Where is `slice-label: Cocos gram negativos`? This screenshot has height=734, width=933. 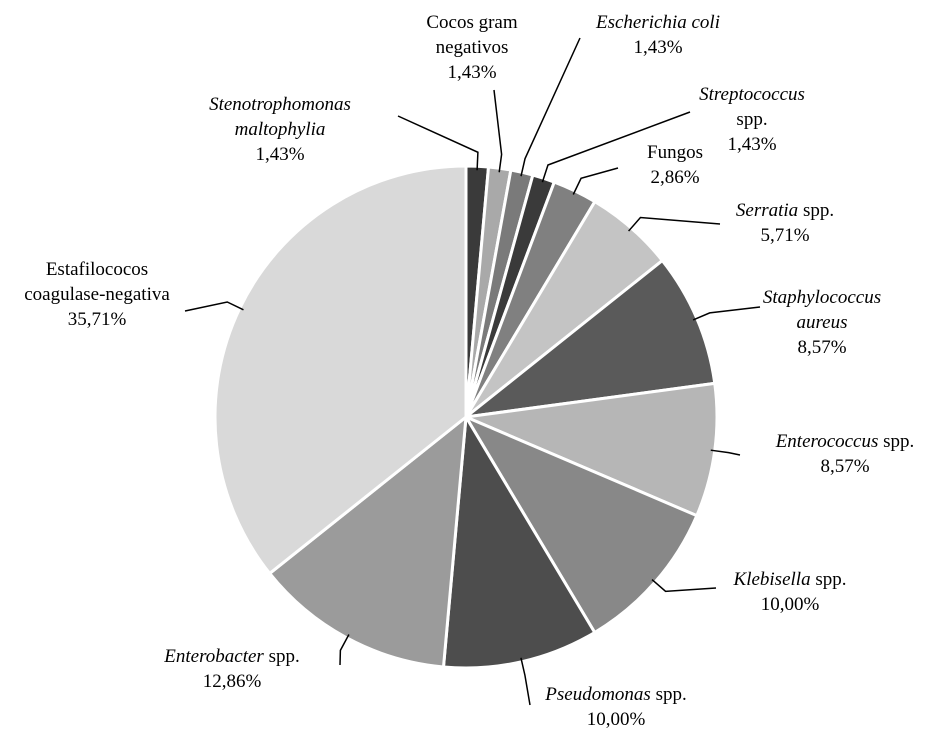 slice-label: Cocos gram negativos is located at coordinates (472, 35).